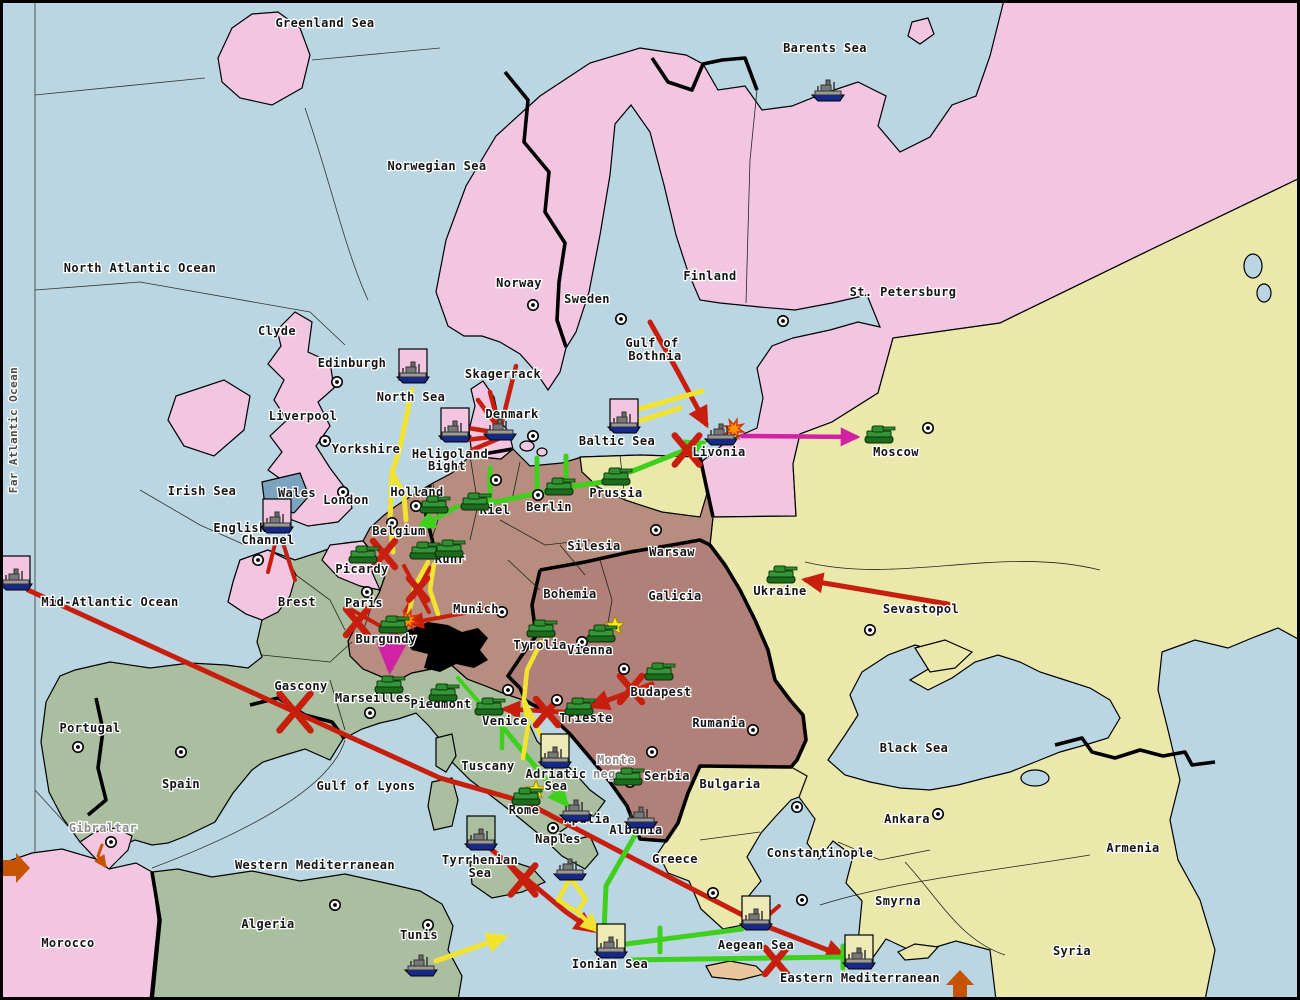 The image size is (1300, 1000). What do you see at coordinates (674, 596) in the screenshot?
I see `label-galicia: Galicia` at bounding box center [674, 596].